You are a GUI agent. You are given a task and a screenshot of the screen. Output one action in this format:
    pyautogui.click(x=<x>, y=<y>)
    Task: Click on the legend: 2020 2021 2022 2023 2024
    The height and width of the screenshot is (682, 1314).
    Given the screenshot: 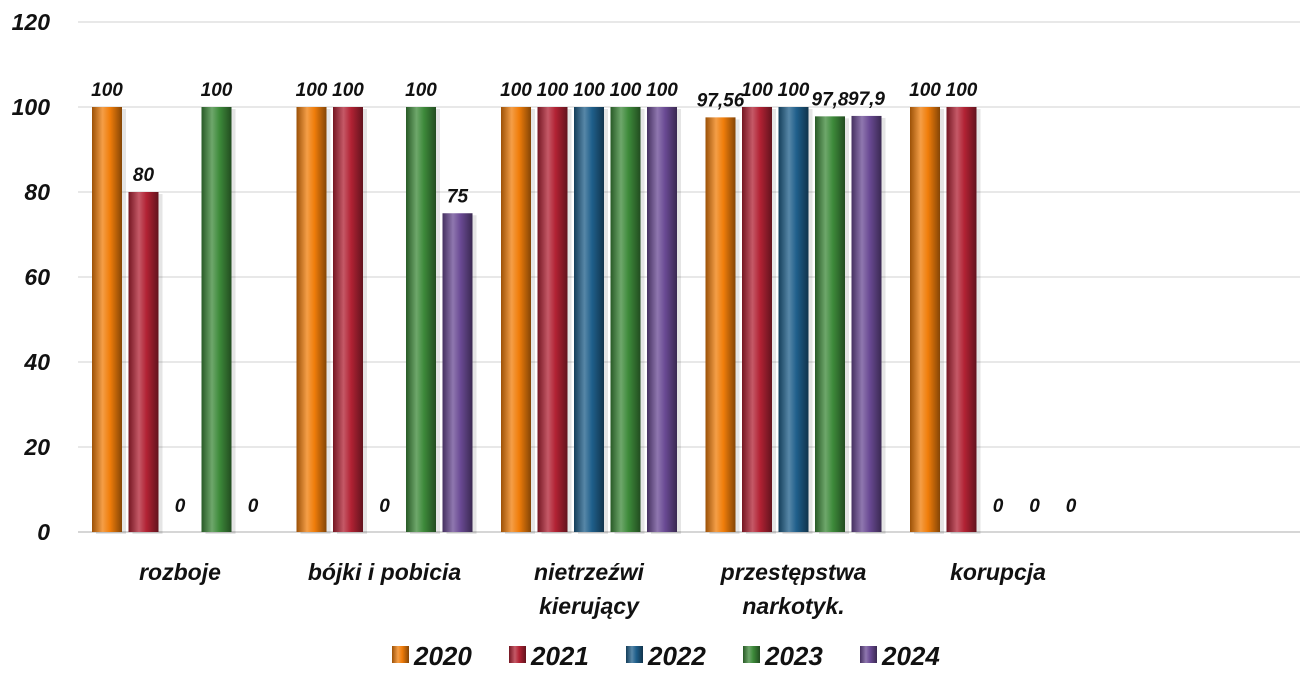 What is the action you would take?
    pyautogui.click(x=666, y=656)
    